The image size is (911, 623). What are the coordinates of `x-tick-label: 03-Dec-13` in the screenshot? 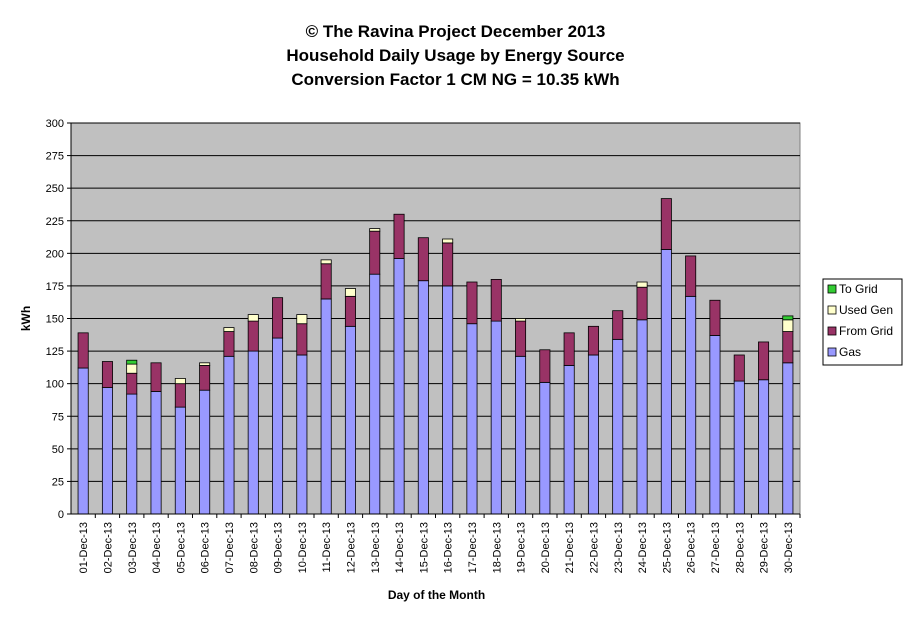 It's located at (133, 547).